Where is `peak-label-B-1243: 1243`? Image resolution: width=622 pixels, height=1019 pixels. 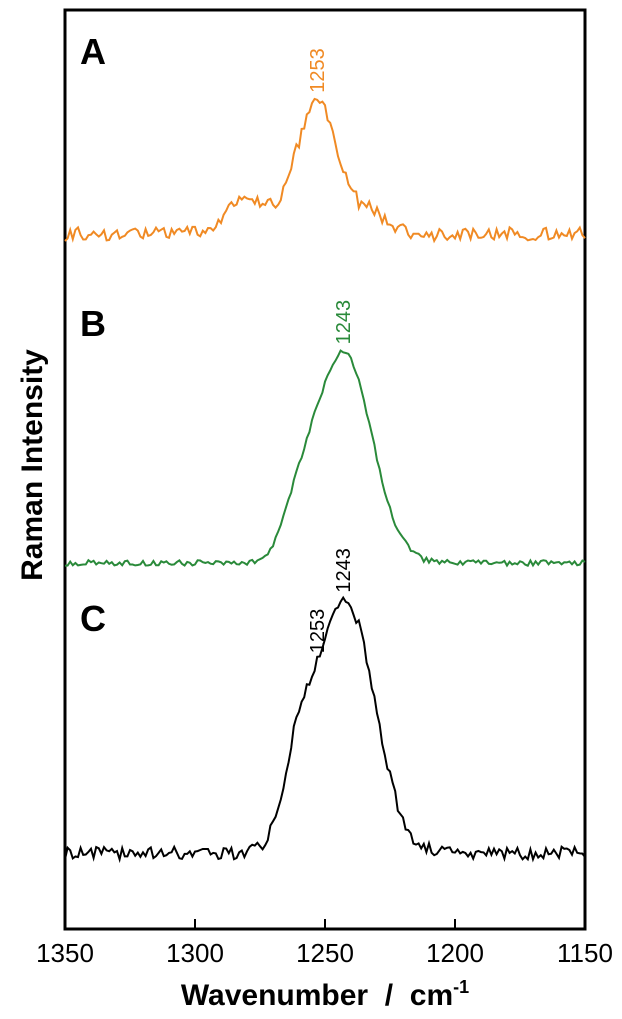 peak-label-B-1243: 1243 is located at coordinates (344, 322).